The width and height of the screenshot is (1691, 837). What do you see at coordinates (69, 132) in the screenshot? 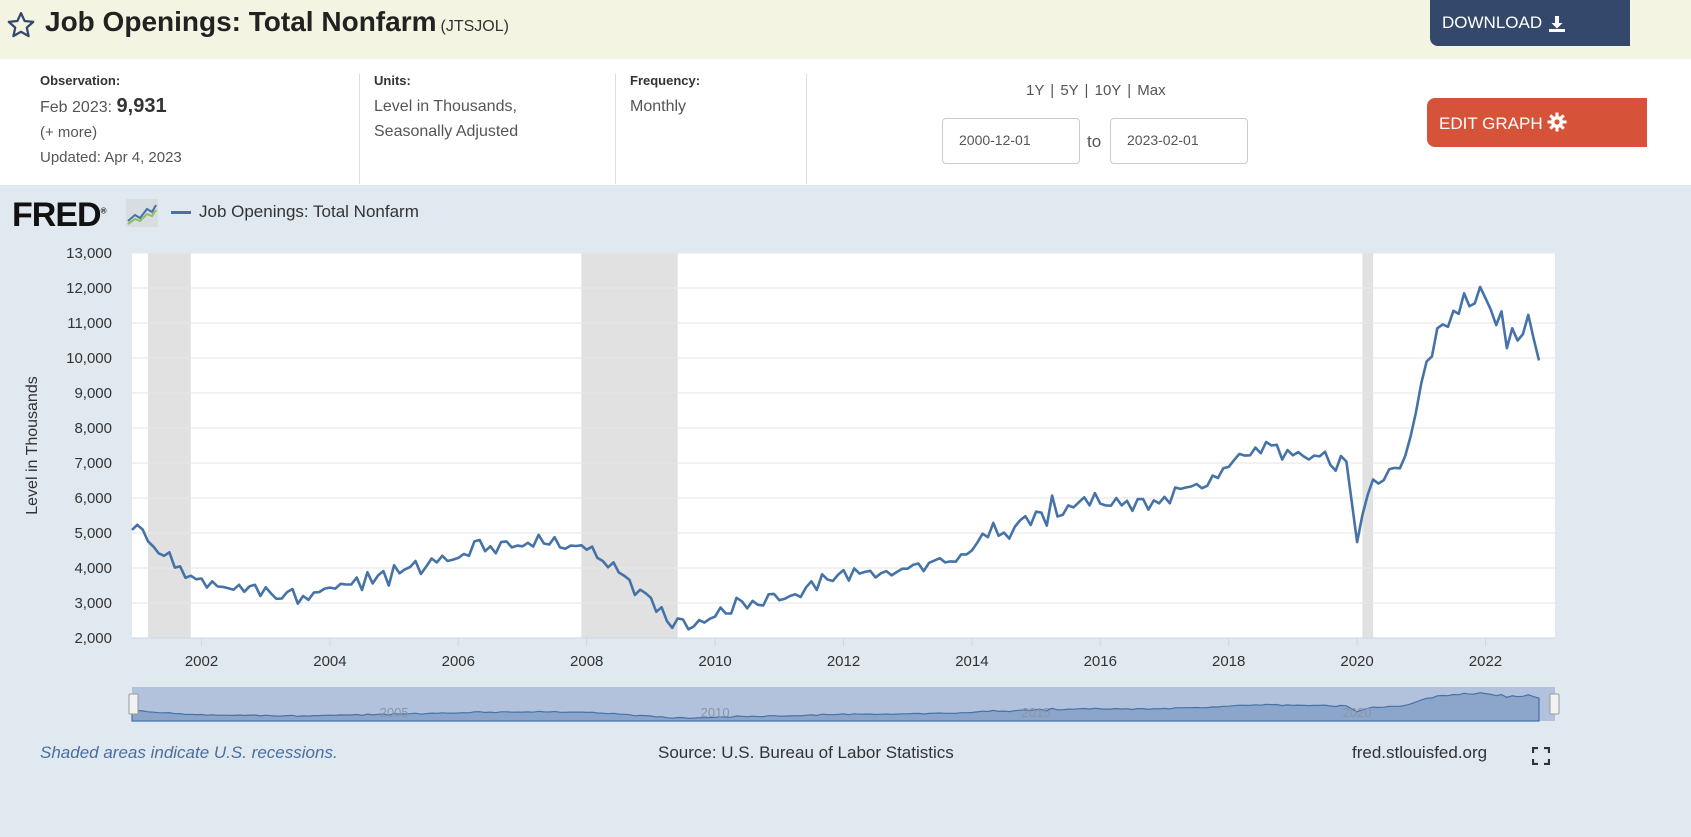
I see `more-link: (+ more)` at bounding box center [69, 132].